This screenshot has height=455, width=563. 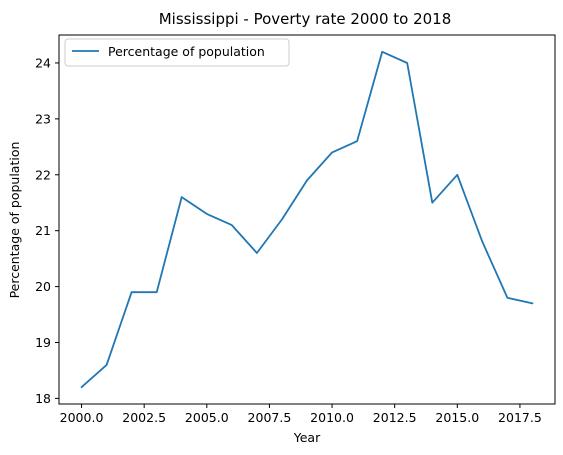 What do you see at coordinates (207, 417) in the screenshot?
I see `x-tick-label: 2005.0` at bounding box center [207, 417].